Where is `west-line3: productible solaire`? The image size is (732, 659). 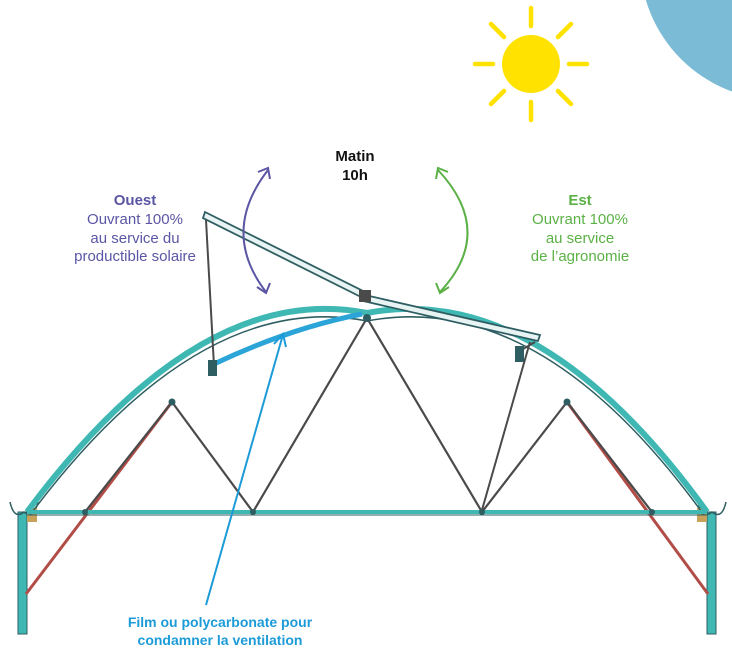
west-line3: productible solaire is located at coordinates (135, 257).